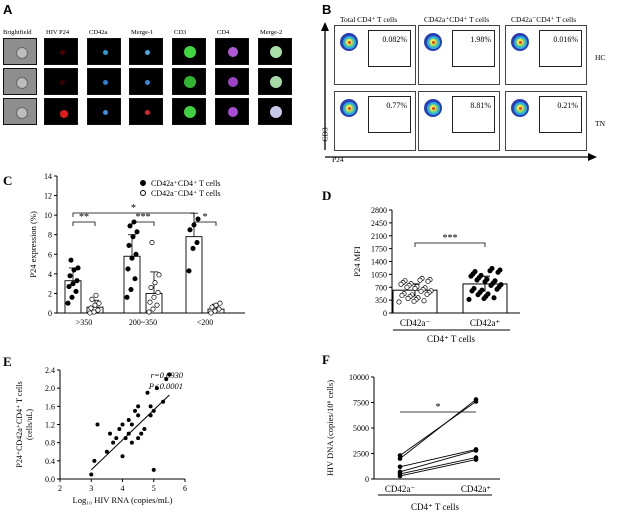 The image size is (618, 516). Describe the element at coordinates (33, 244) in the screenshot. I see `panel-c-y-label: P24 expression (%)` at that location.